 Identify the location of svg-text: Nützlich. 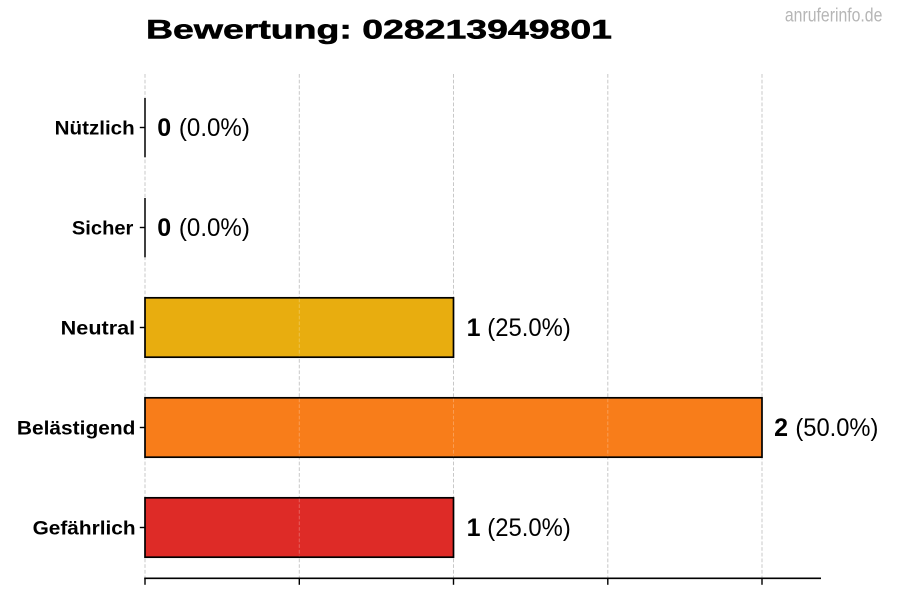
(95, 128).